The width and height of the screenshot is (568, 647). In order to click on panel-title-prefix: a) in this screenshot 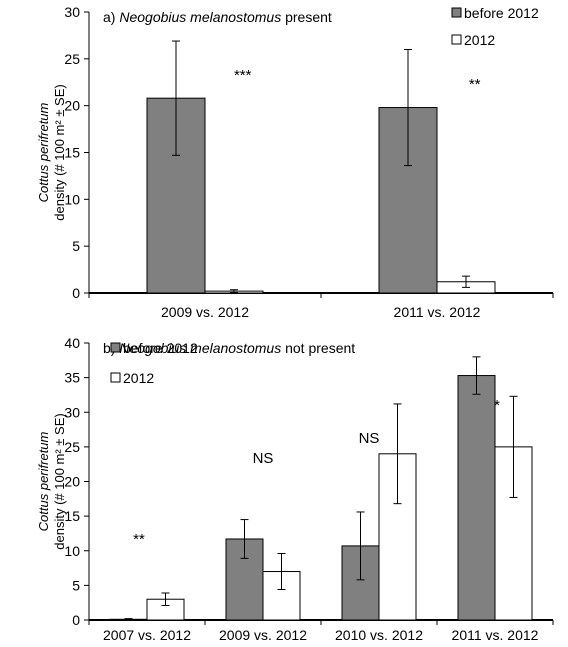, I will do `click(111, 17)`.